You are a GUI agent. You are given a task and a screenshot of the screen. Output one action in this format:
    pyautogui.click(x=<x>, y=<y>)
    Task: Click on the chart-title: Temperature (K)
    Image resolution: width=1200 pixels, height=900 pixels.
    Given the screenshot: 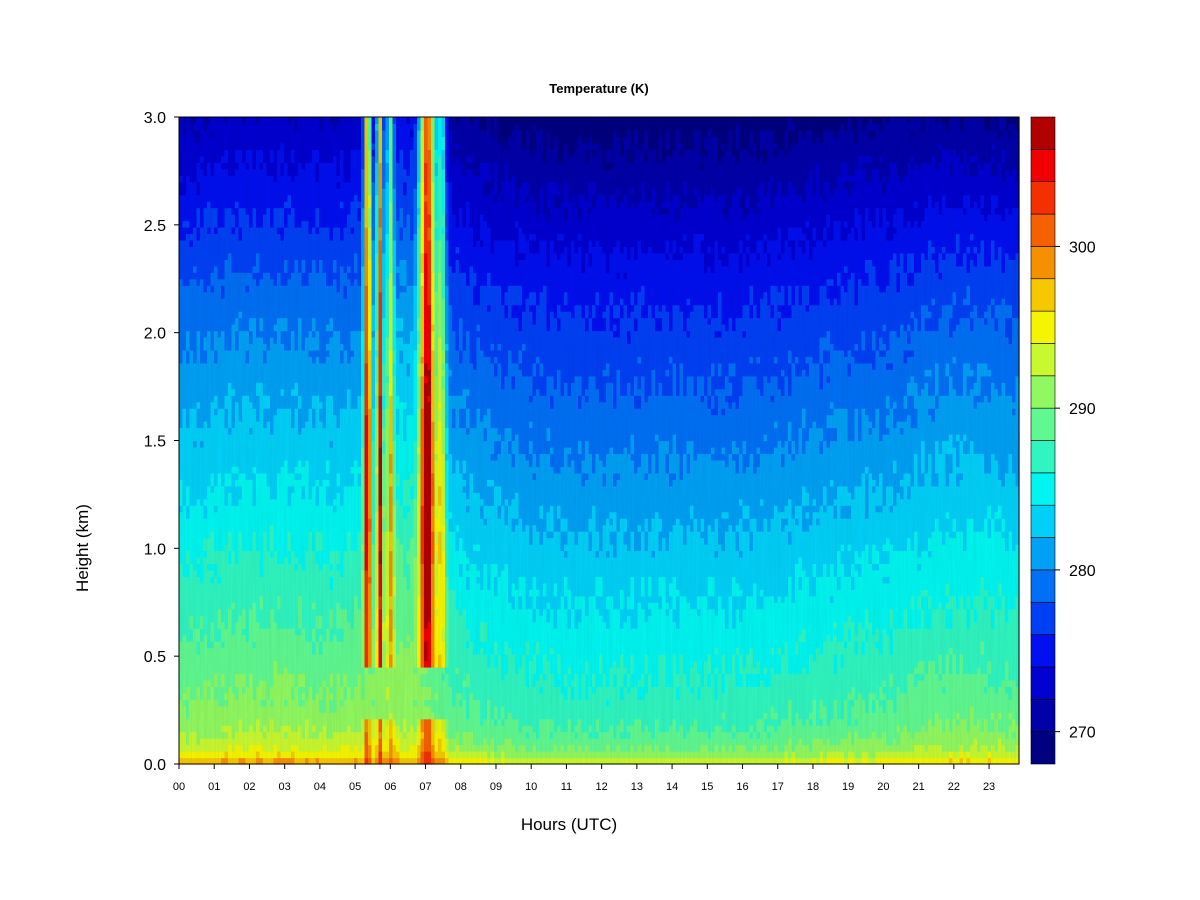 What is the action you would take?
    pyautogui.click(x=598, y=88)
    